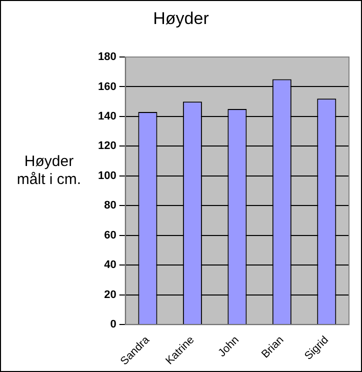  Describe the element at coordinates (107, 57) in the screenshot. I see `y-tick-label: 180` at that location.